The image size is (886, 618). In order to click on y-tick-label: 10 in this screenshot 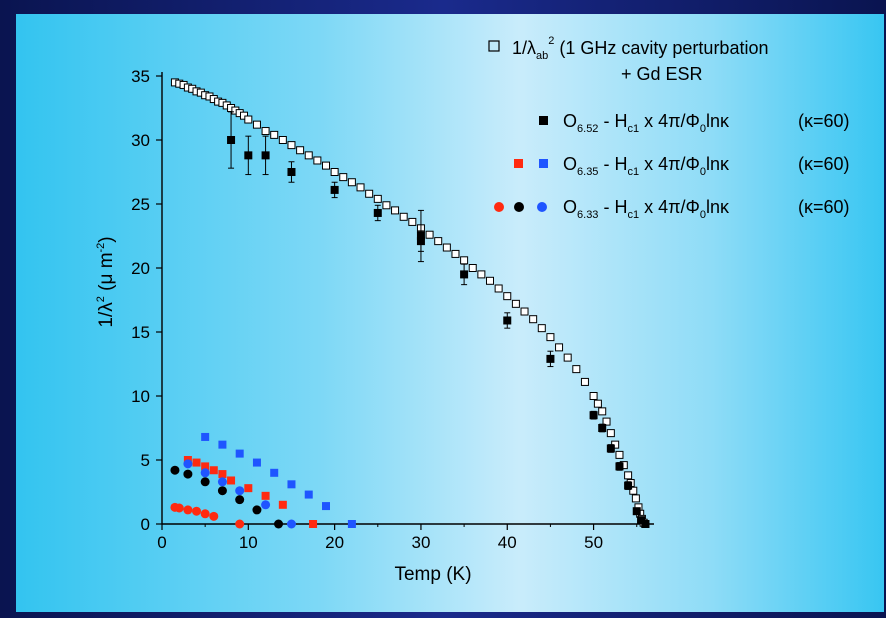, I will do `click(140, 396)`.